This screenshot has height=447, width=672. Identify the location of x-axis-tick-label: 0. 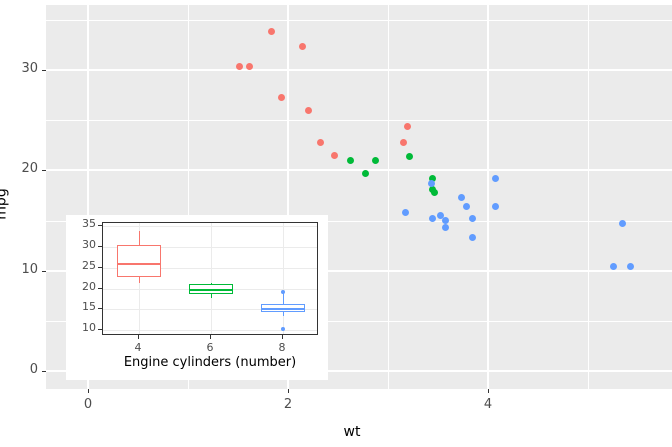
(88, 404).